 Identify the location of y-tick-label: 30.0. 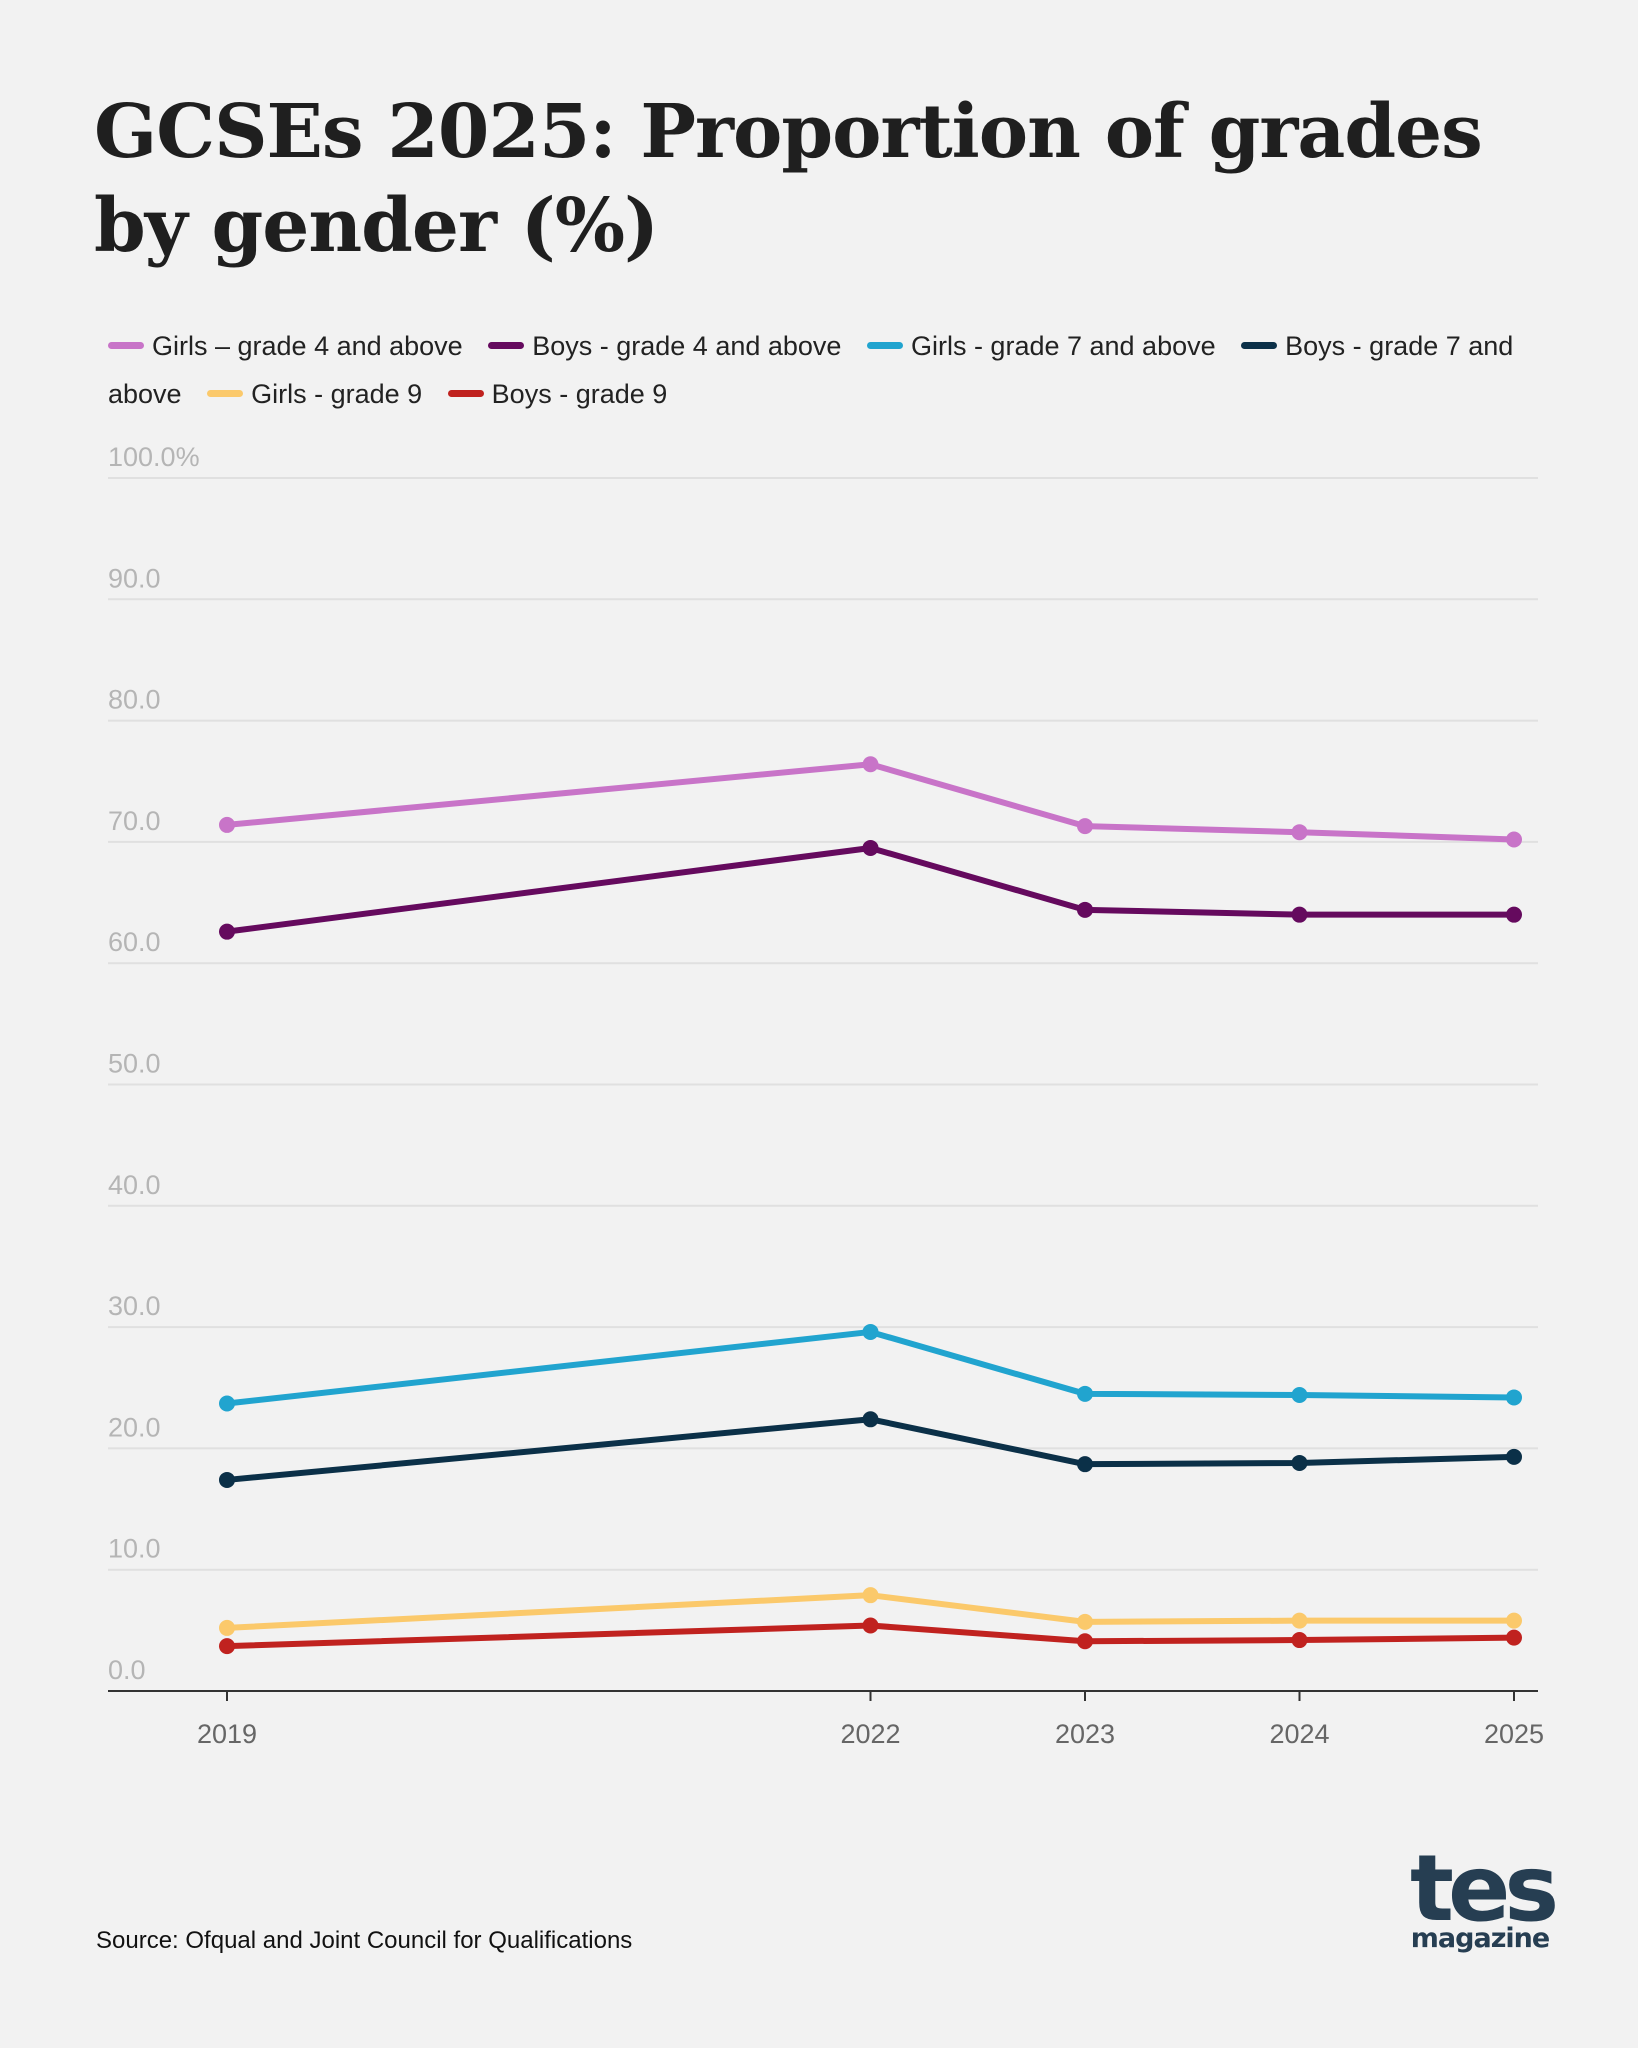
(134, 1306).